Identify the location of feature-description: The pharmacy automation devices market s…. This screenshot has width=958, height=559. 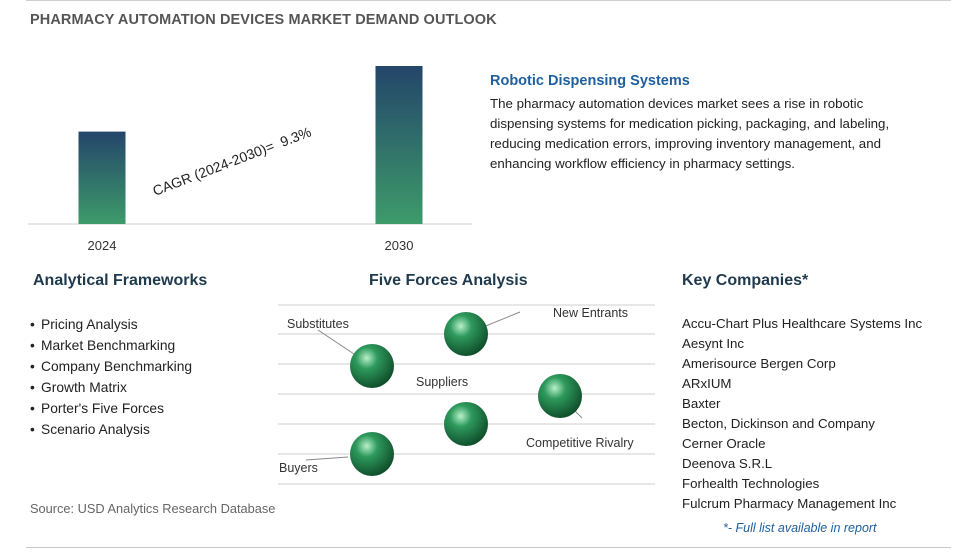
(690, 133).